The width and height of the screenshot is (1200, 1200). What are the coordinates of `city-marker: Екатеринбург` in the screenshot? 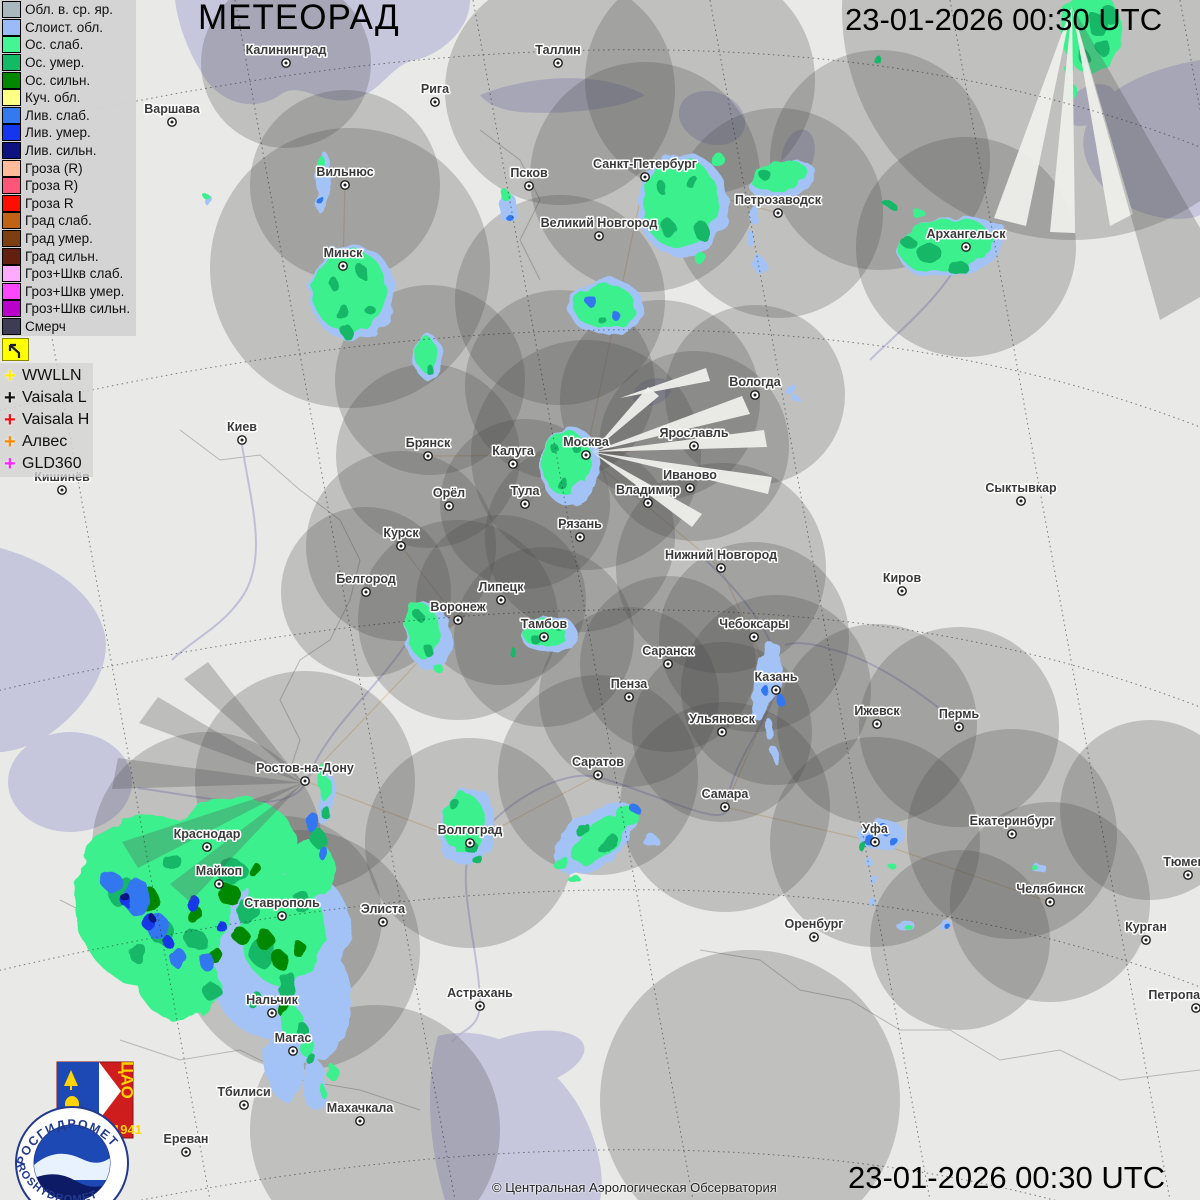 It's located at (1012, 826).